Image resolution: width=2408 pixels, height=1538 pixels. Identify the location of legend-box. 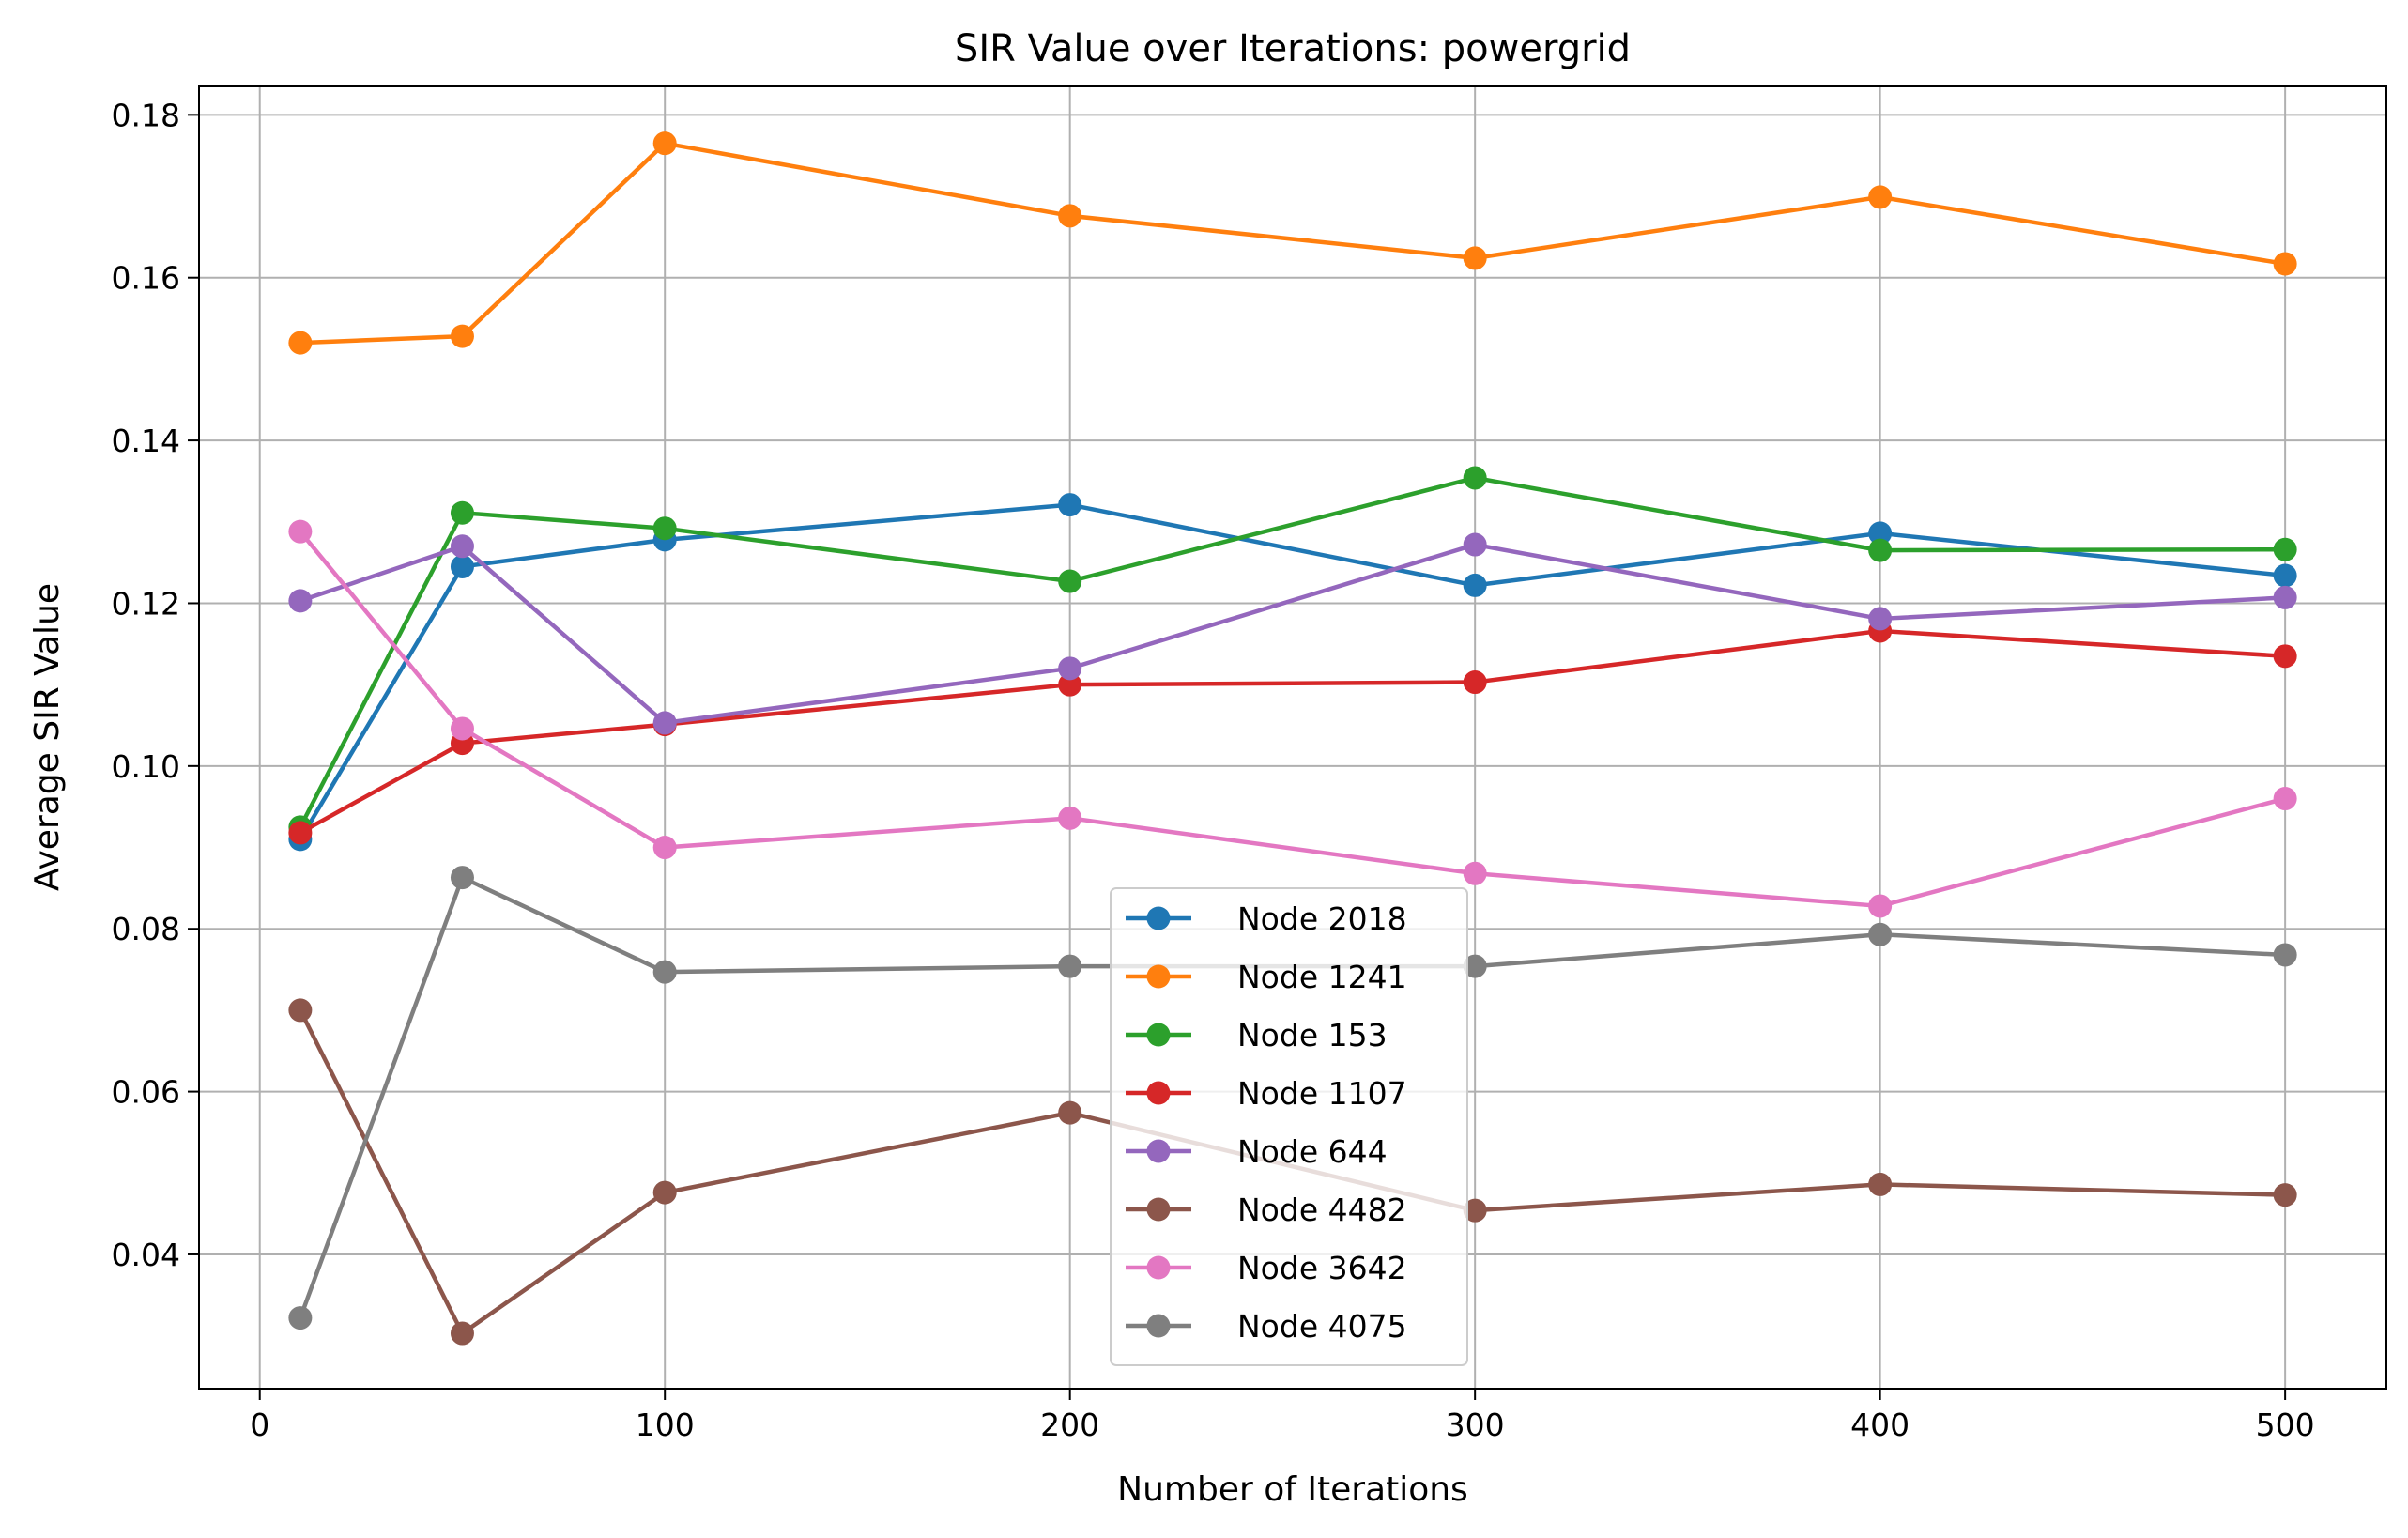
(1289, 1126).